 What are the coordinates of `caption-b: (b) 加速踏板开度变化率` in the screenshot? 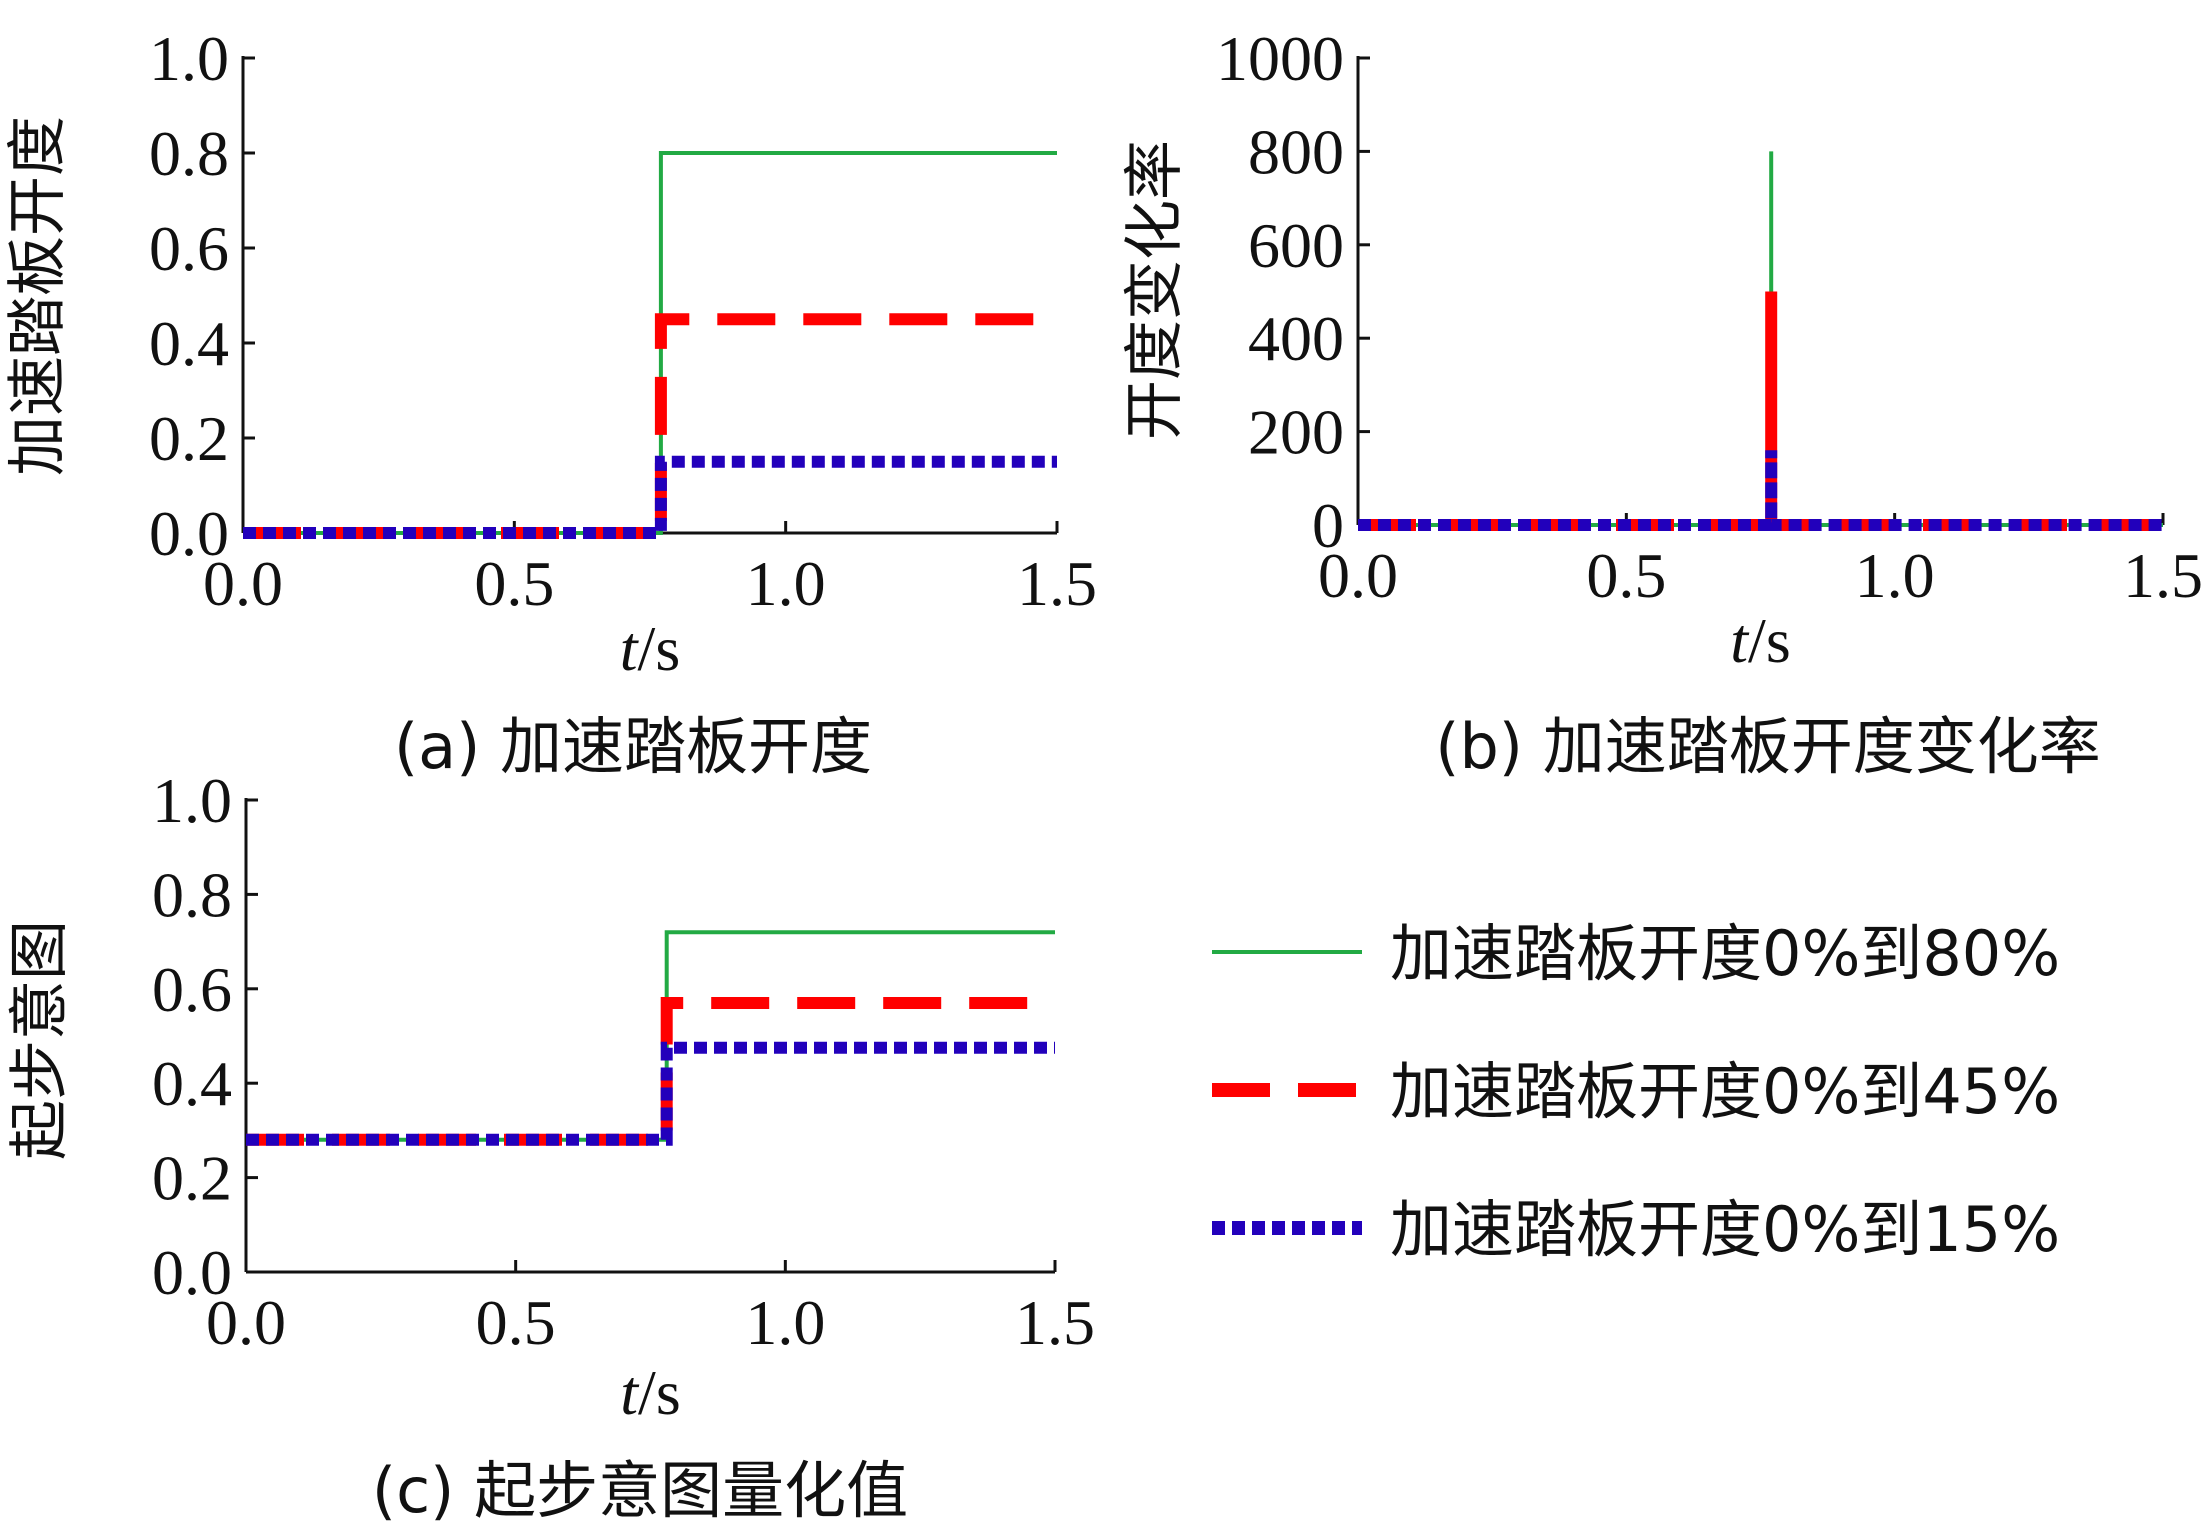 It's located at (1767, 746).